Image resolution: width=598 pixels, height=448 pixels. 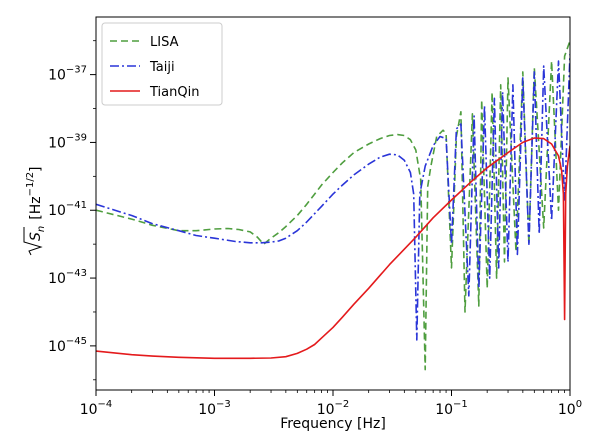 What do you see at coordinates (67, 74) in the screenshot?
I see `y-tick-label: 10−37` at bounding box center [67, 74].